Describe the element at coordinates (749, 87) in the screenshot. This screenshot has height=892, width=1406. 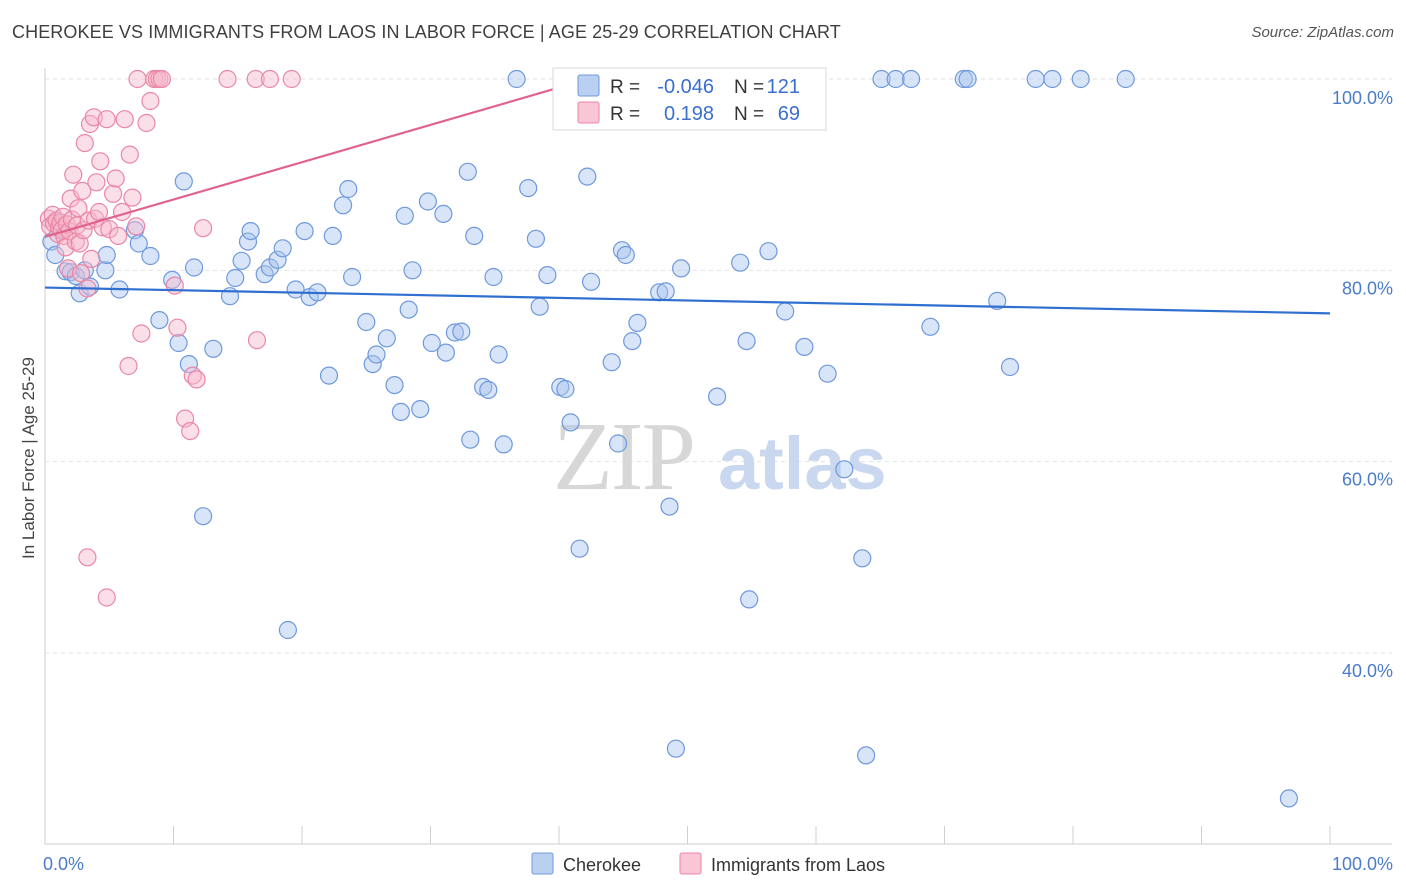
I see `stats-n-label-cherokee: N =` at that location.